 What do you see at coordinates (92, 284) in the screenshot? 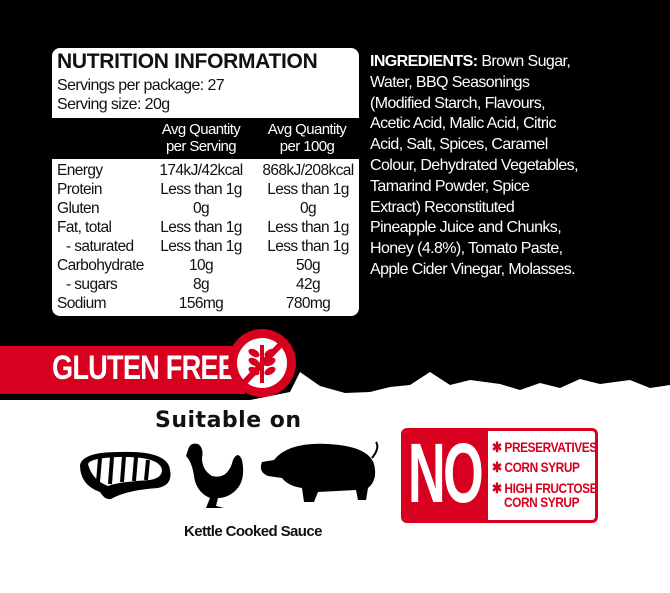
I see `nutrient-name: - sugars` at bounding box center [92, 284].